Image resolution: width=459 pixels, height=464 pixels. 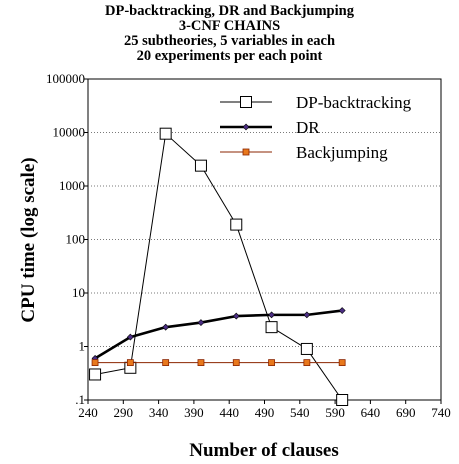 What do you see at coordinates (371, 412) in the screenshot?
I see `x-tick-label: 640` at bounding box center [371, 412].